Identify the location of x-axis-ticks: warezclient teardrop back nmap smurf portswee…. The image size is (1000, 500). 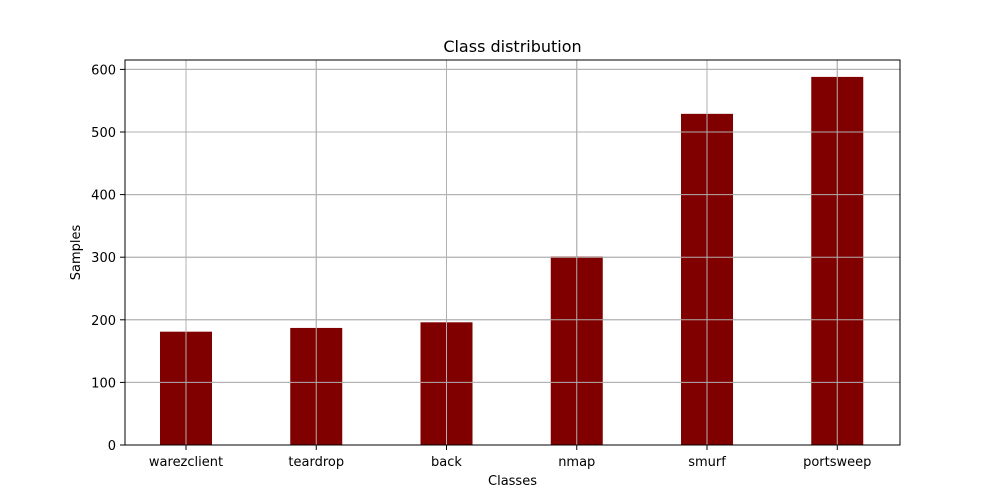
(510, 457).